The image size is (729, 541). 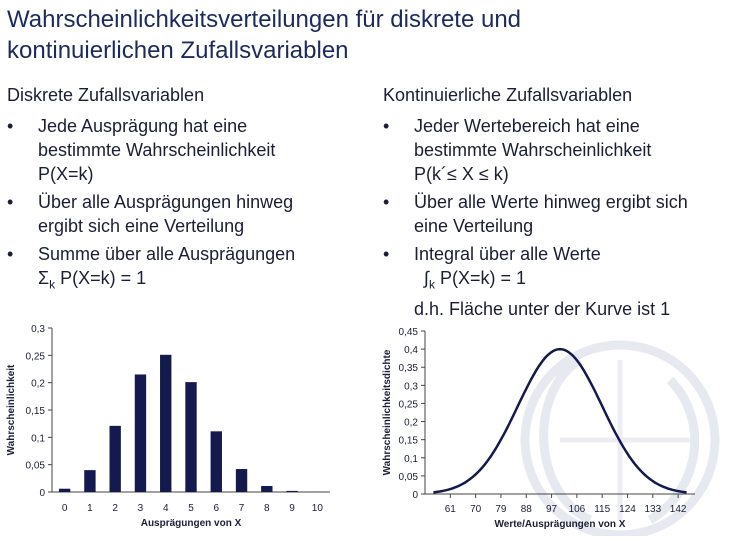 What do you see at coordinates (202, 254) in the screenshot?
I see `text-line: Summe über alle Ausprägungen` at bounding box center [202, 254].